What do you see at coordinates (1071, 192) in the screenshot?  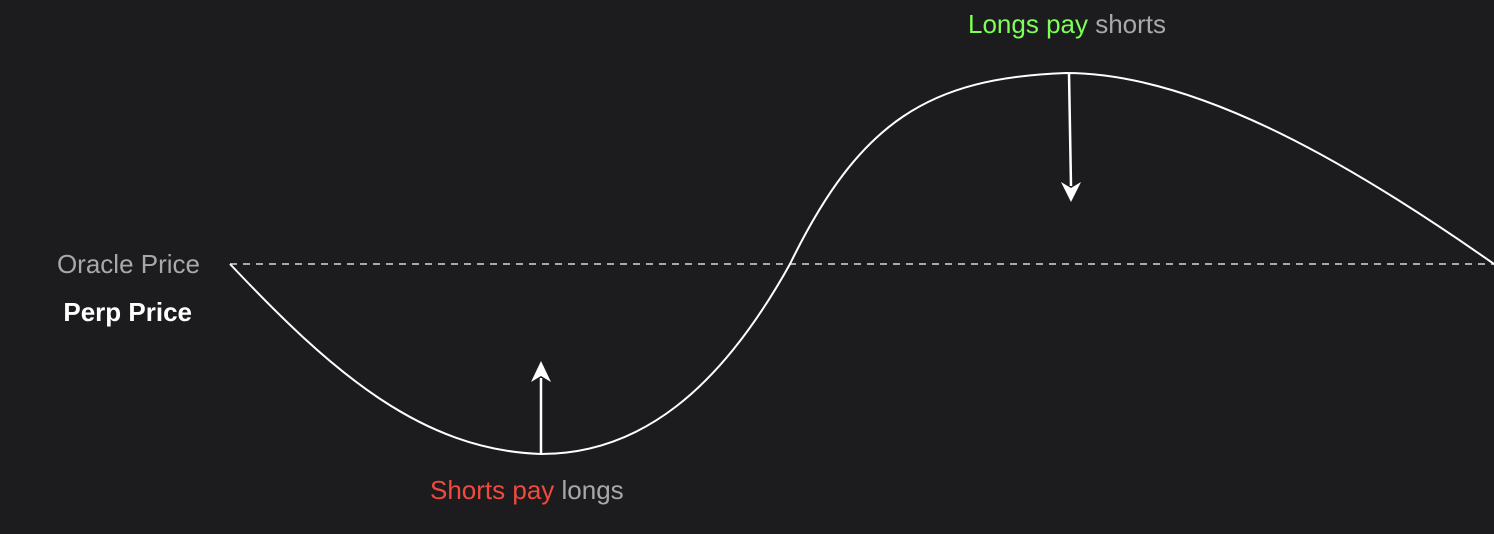 I see `down-arrowhead` at bounding box center [1071, 192].